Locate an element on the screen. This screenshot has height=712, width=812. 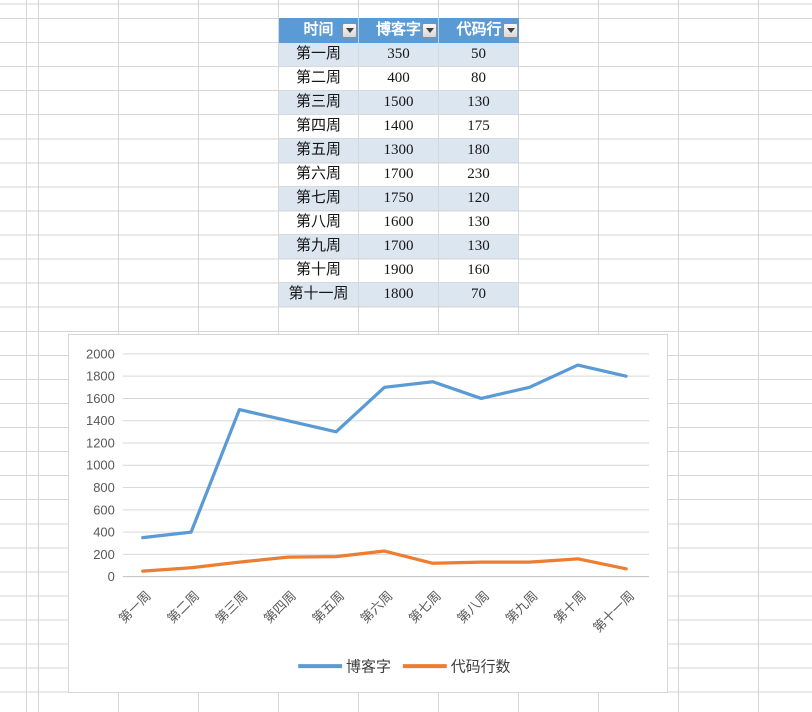
table-cell: 第九周 is located at coordinates (319, 247).